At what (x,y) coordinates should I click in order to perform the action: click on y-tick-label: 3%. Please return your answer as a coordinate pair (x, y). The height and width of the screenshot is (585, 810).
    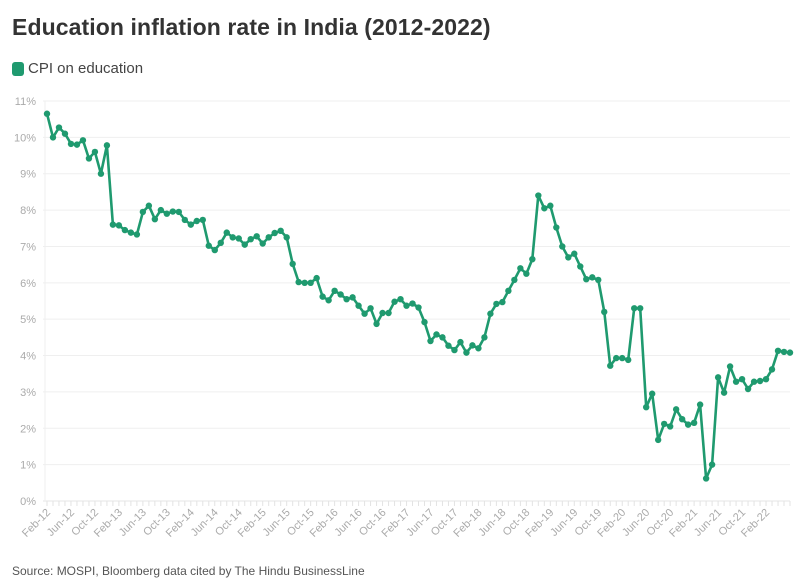
    Looking at the image, I should click on (28, 393).